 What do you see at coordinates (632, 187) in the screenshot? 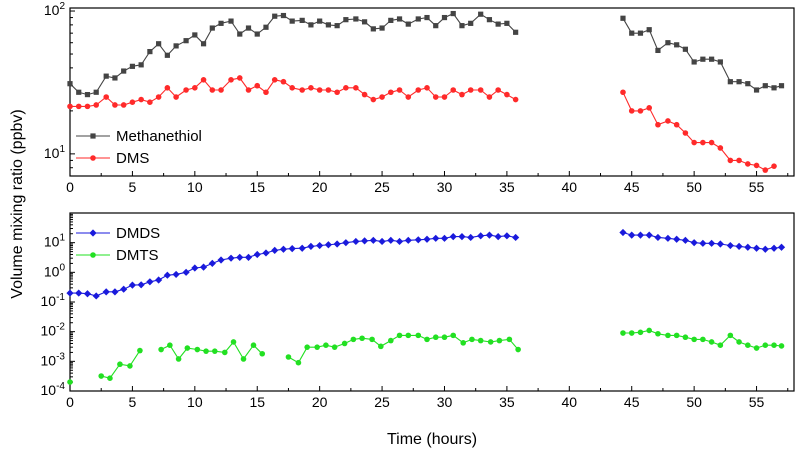
I see `top-x-tick-label: 45` at bounding box center [632, 187].